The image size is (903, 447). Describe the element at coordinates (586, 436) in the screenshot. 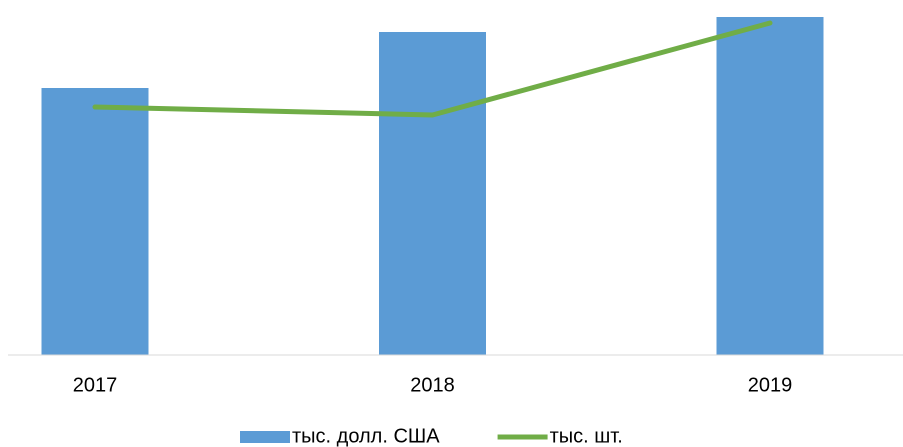

I see `legend-label: тыс. шт.` at that location.